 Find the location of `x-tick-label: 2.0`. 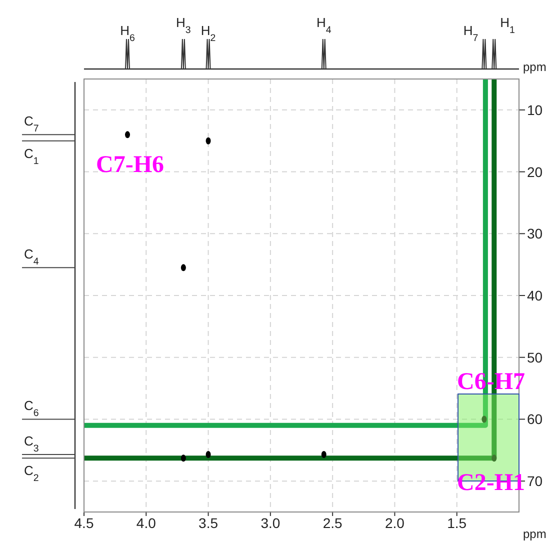

x-tick-label: 2.0 is located at coordinates (394, 522).